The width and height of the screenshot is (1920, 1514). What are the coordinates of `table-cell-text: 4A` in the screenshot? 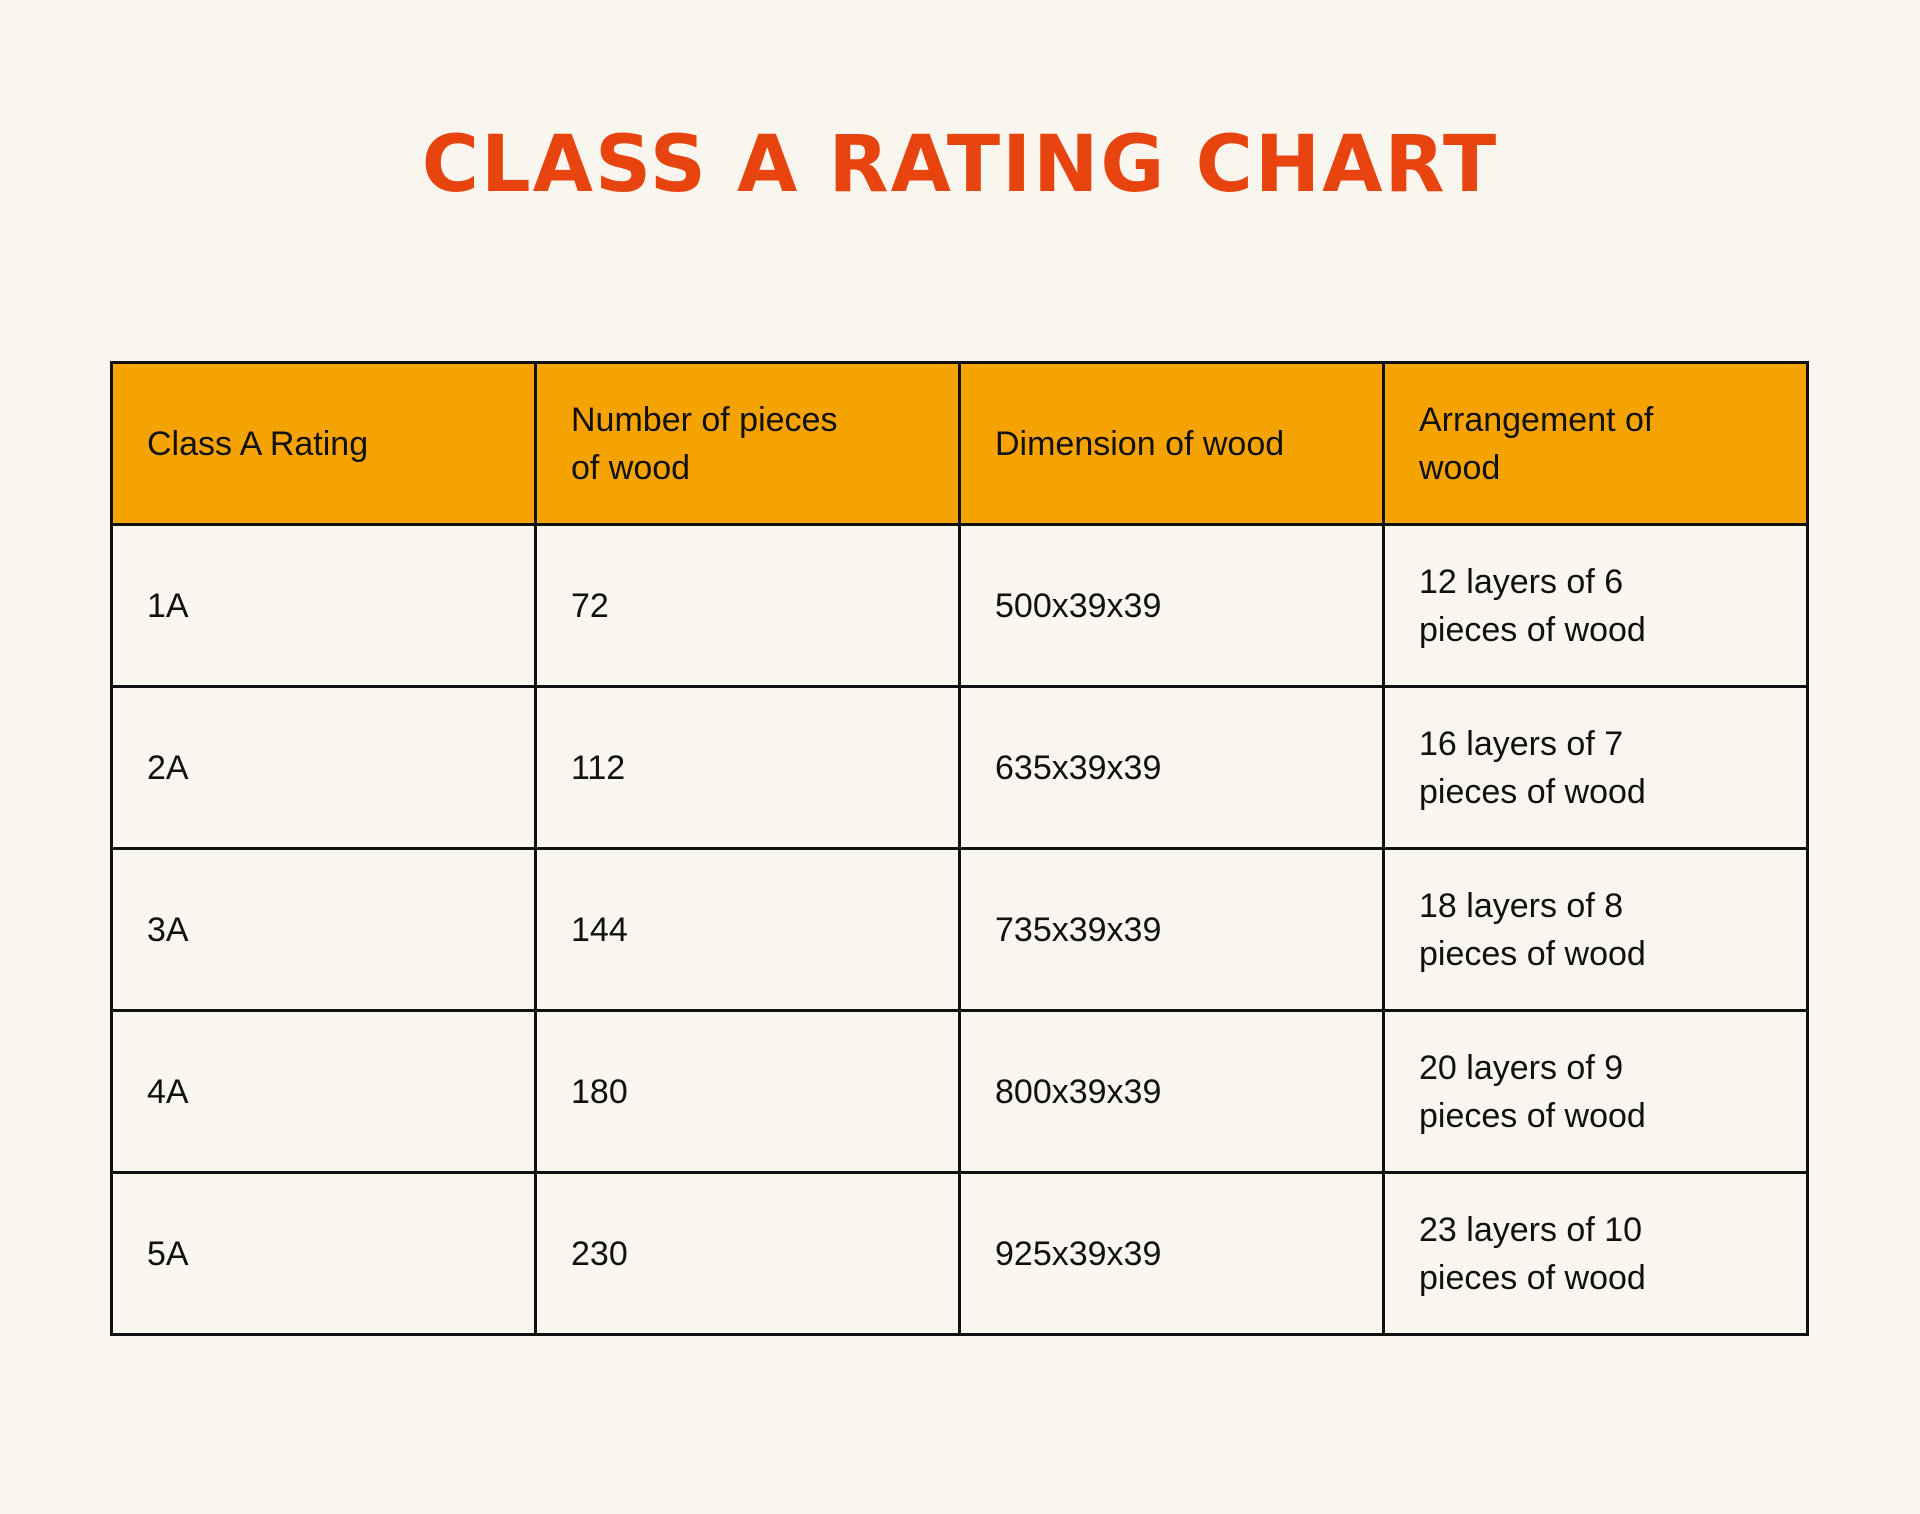 It's located at (168, 1091).